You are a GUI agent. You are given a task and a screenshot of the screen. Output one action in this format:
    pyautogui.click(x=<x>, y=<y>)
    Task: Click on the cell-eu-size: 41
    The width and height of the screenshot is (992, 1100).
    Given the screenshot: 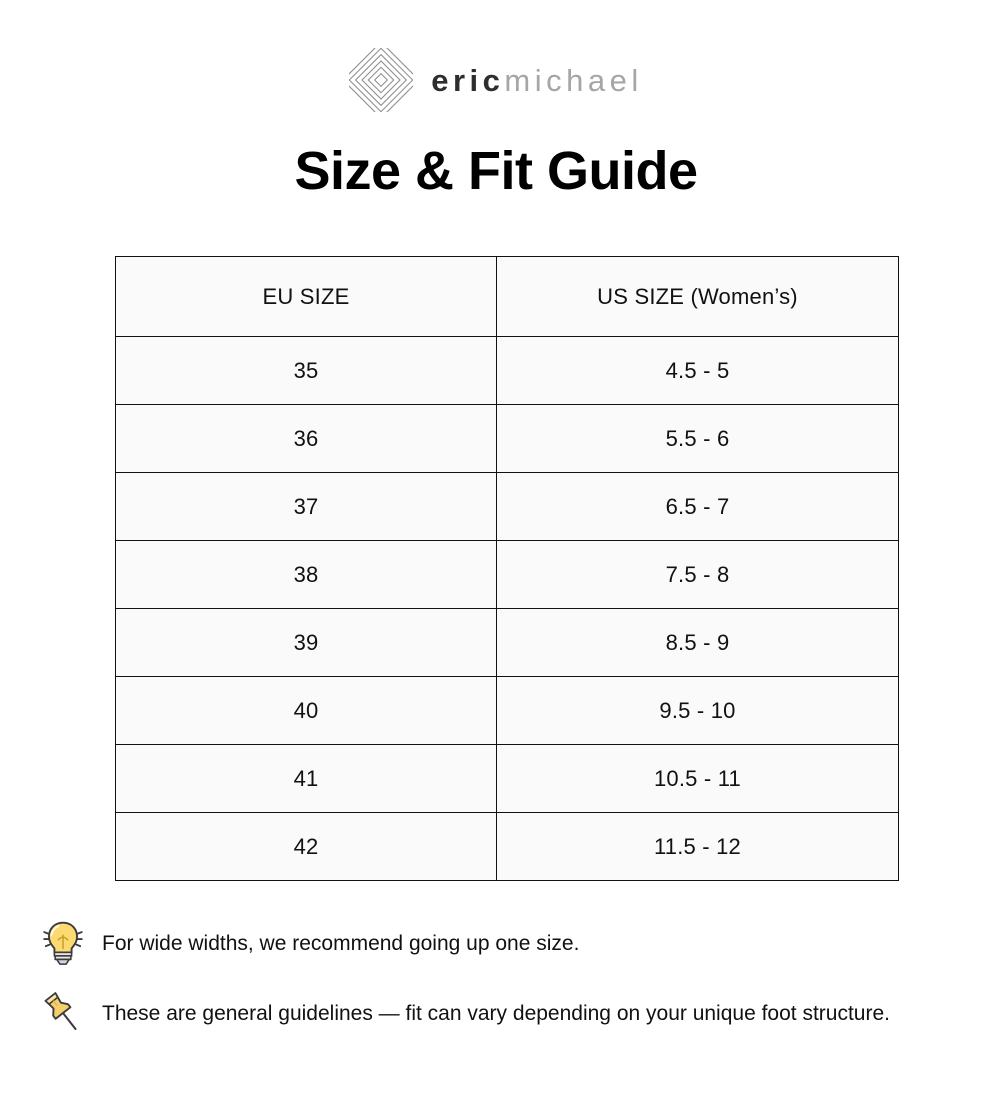 What is the action you would take?
    pyautogui.click(x=306, y=778)
    